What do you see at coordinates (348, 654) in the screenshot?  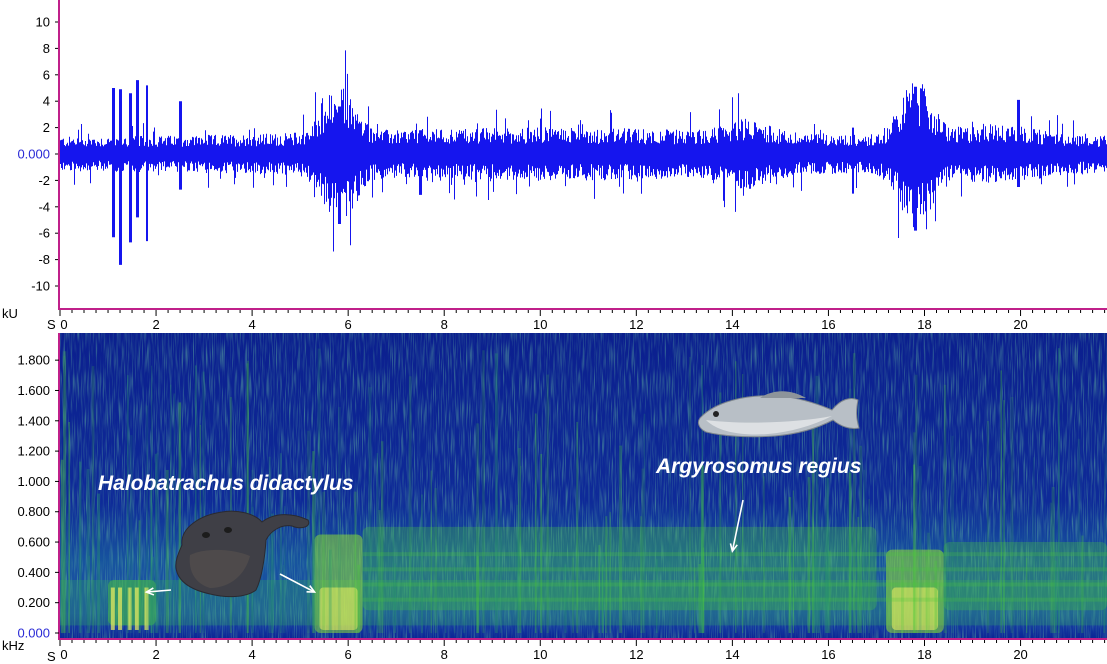 I see `spectrogram-x-tick-label: 6` at bounding box center [348, 654].